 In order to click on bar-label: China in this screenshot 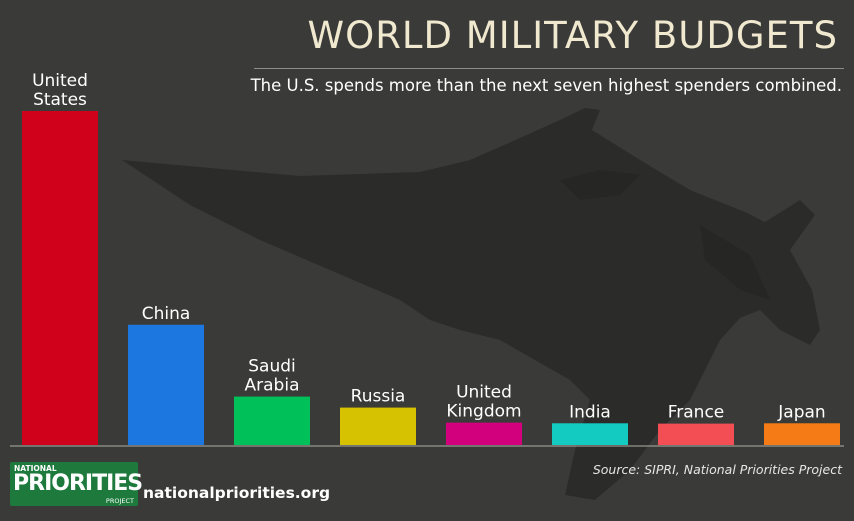, I will do `click(166, 314)`.